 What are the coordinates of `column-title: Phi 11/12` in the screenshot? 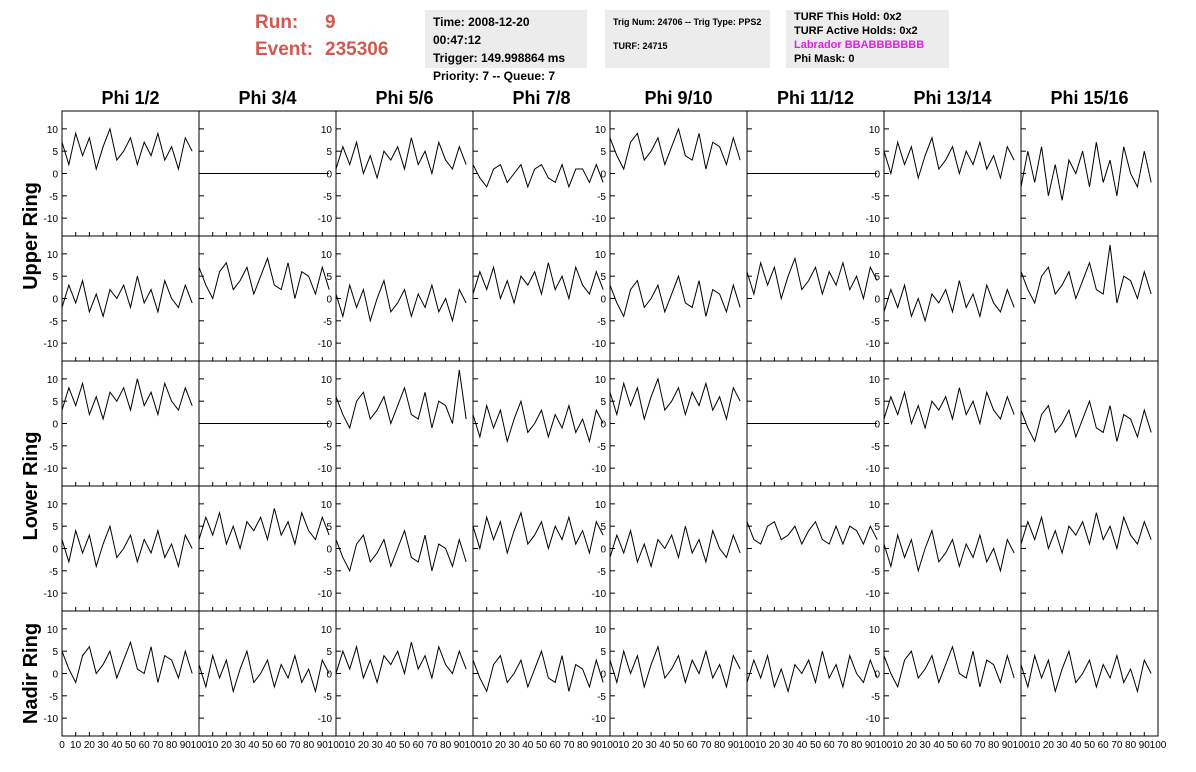 It's located at (815, 98).